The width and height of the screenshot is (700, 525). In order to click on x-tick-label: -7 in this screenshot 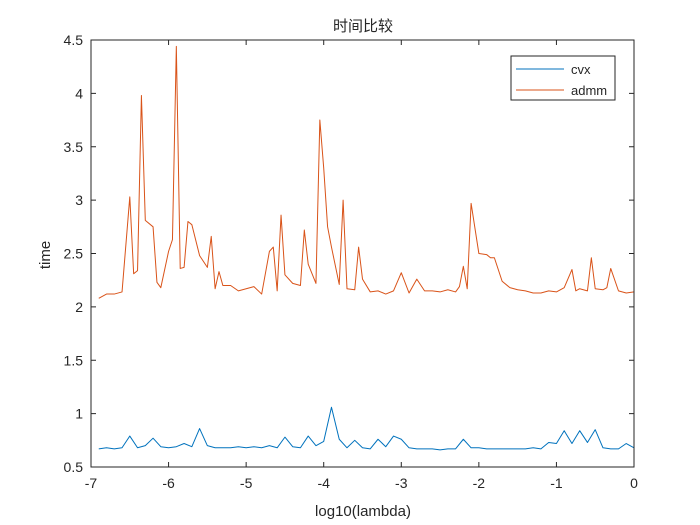, I will do `click(91, 483)`.